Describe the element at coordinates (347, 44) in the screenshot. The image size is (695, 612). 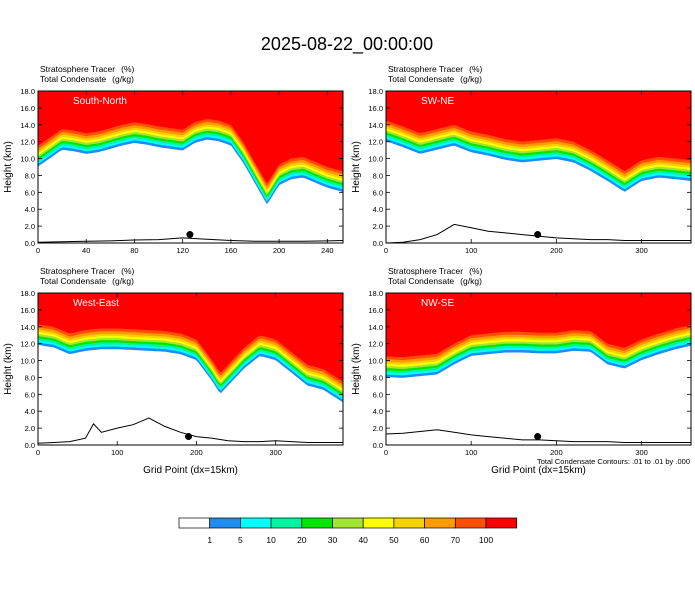
I see `figure-title: 2025-08-22_00:00:00` at that location.